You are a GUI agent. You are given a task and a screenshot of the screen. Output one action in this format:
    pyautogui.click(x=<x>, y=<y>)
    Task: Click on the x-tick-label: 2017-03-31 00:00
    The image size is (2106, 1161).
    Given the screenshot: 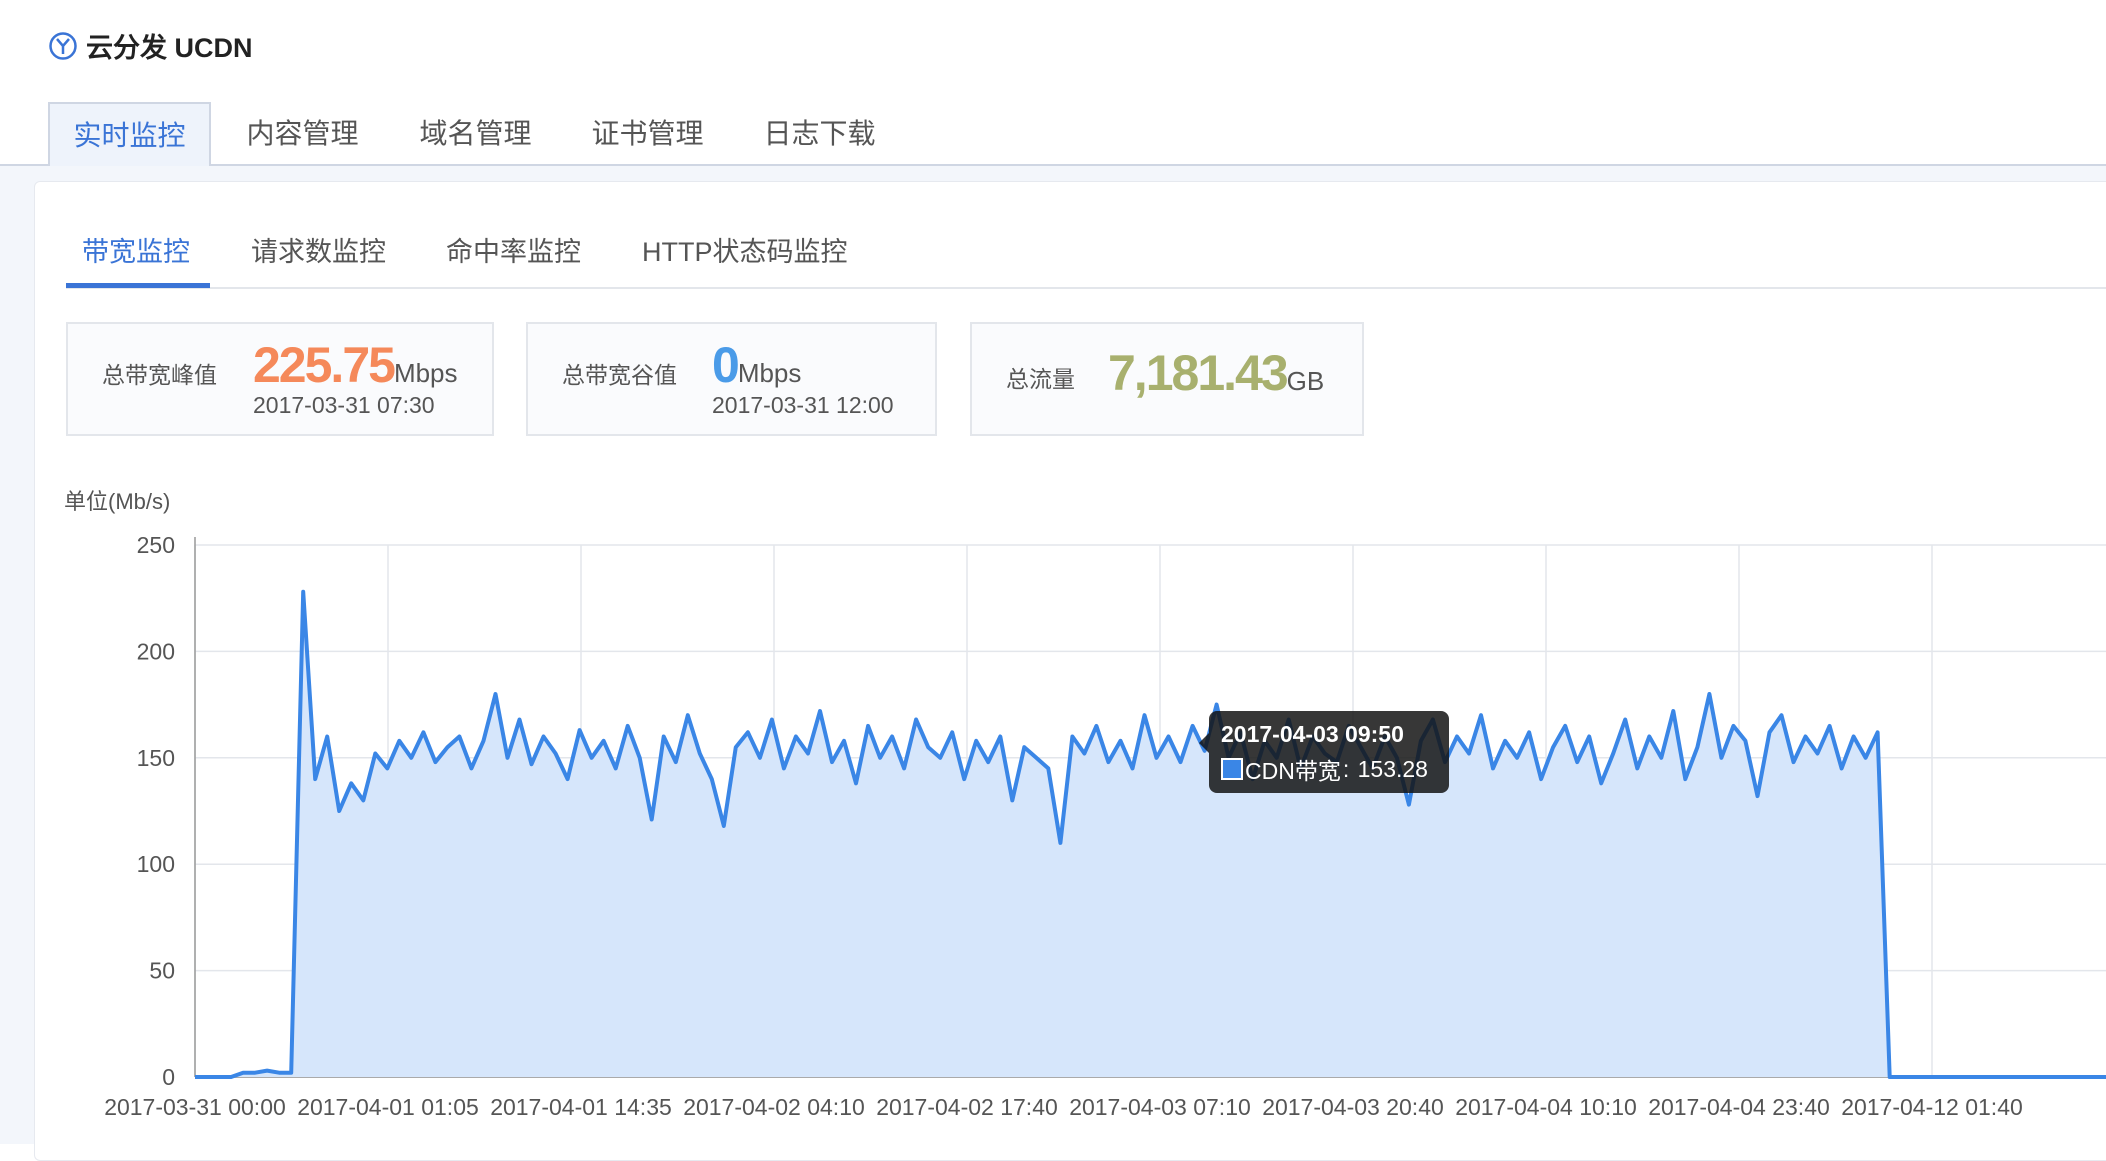 What is the action you would take?
    pyautogui.click(x=195, y=1107)
    